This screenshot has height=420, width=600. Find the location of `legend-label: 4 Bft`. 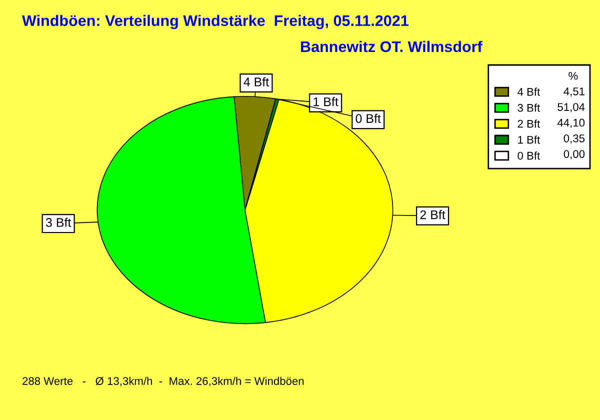

legend-label: 4 Bft is located at coordinates (529, 92).